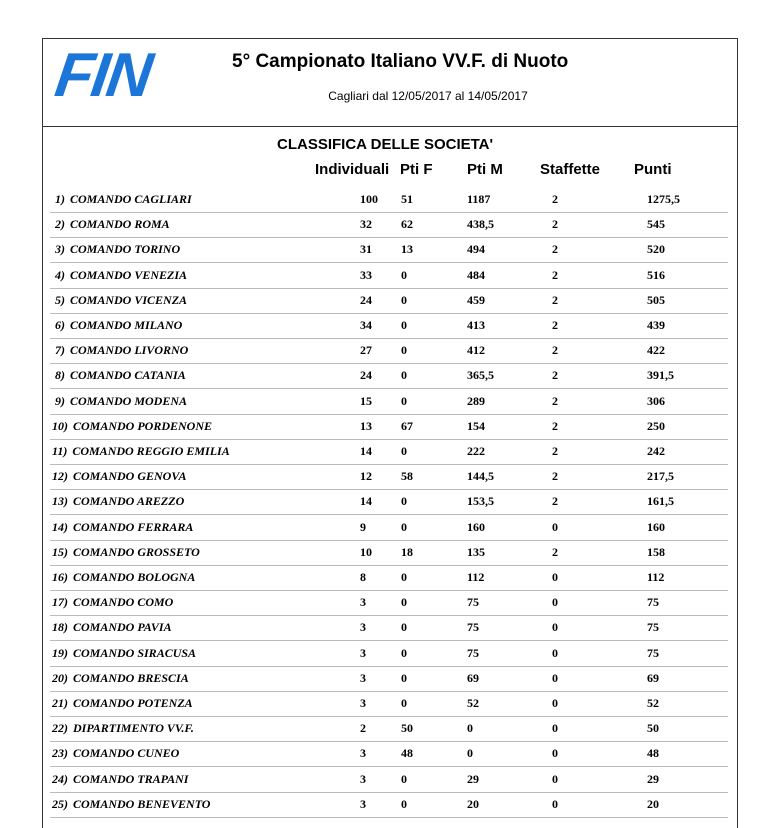 The width and height of the screenshot is (781, 828). Describe the element at coordinates (133, 728) in the screenshot. I see `team-name: DIPARTIMENTO VV.F.` at that location.